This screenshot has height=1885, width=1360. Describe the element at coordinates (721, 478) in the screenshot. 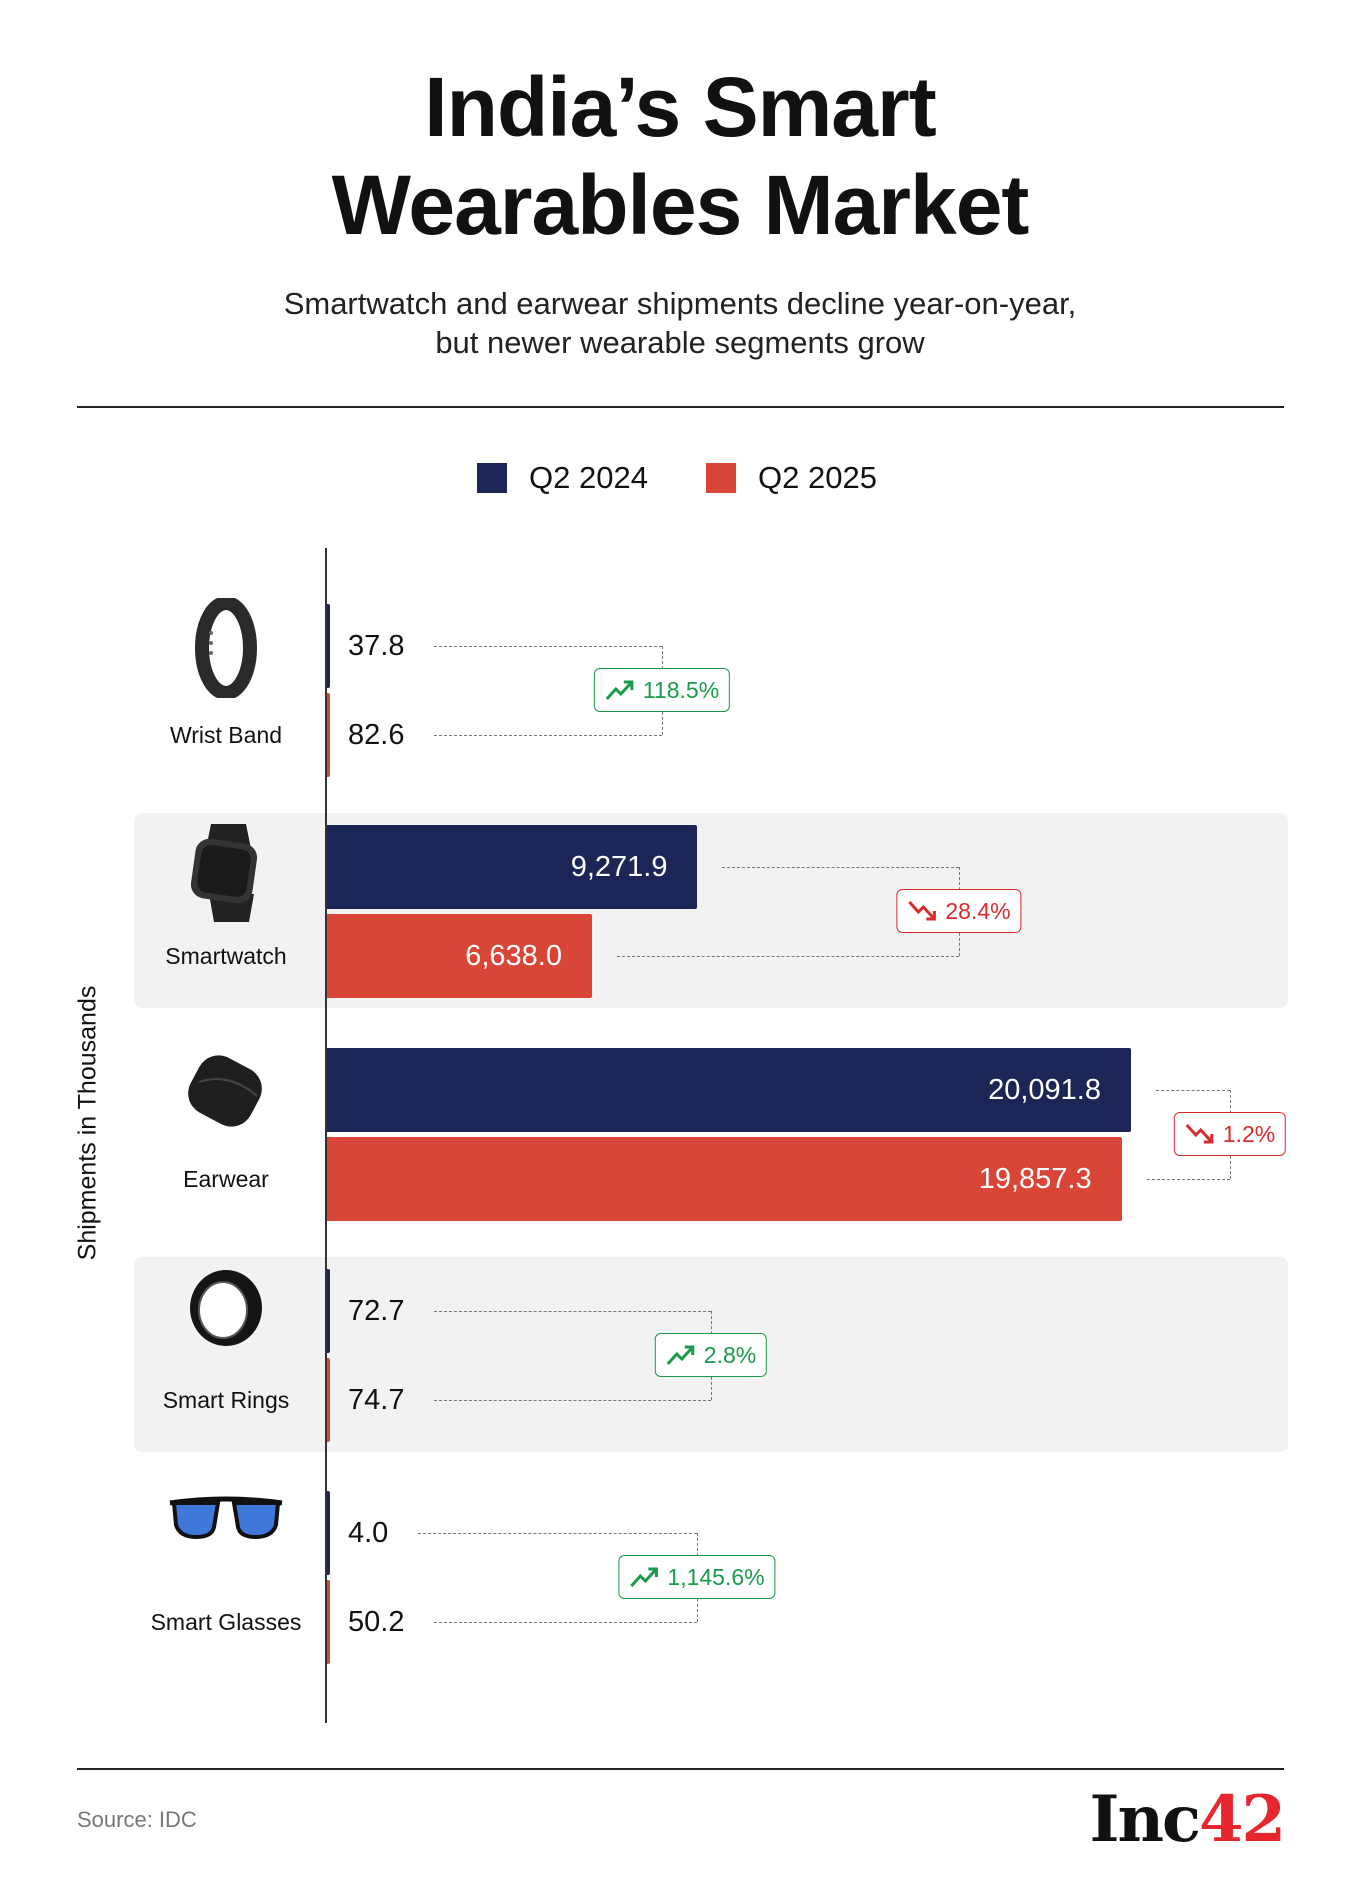

I see `legend-swatch-q2-2025` at that location.